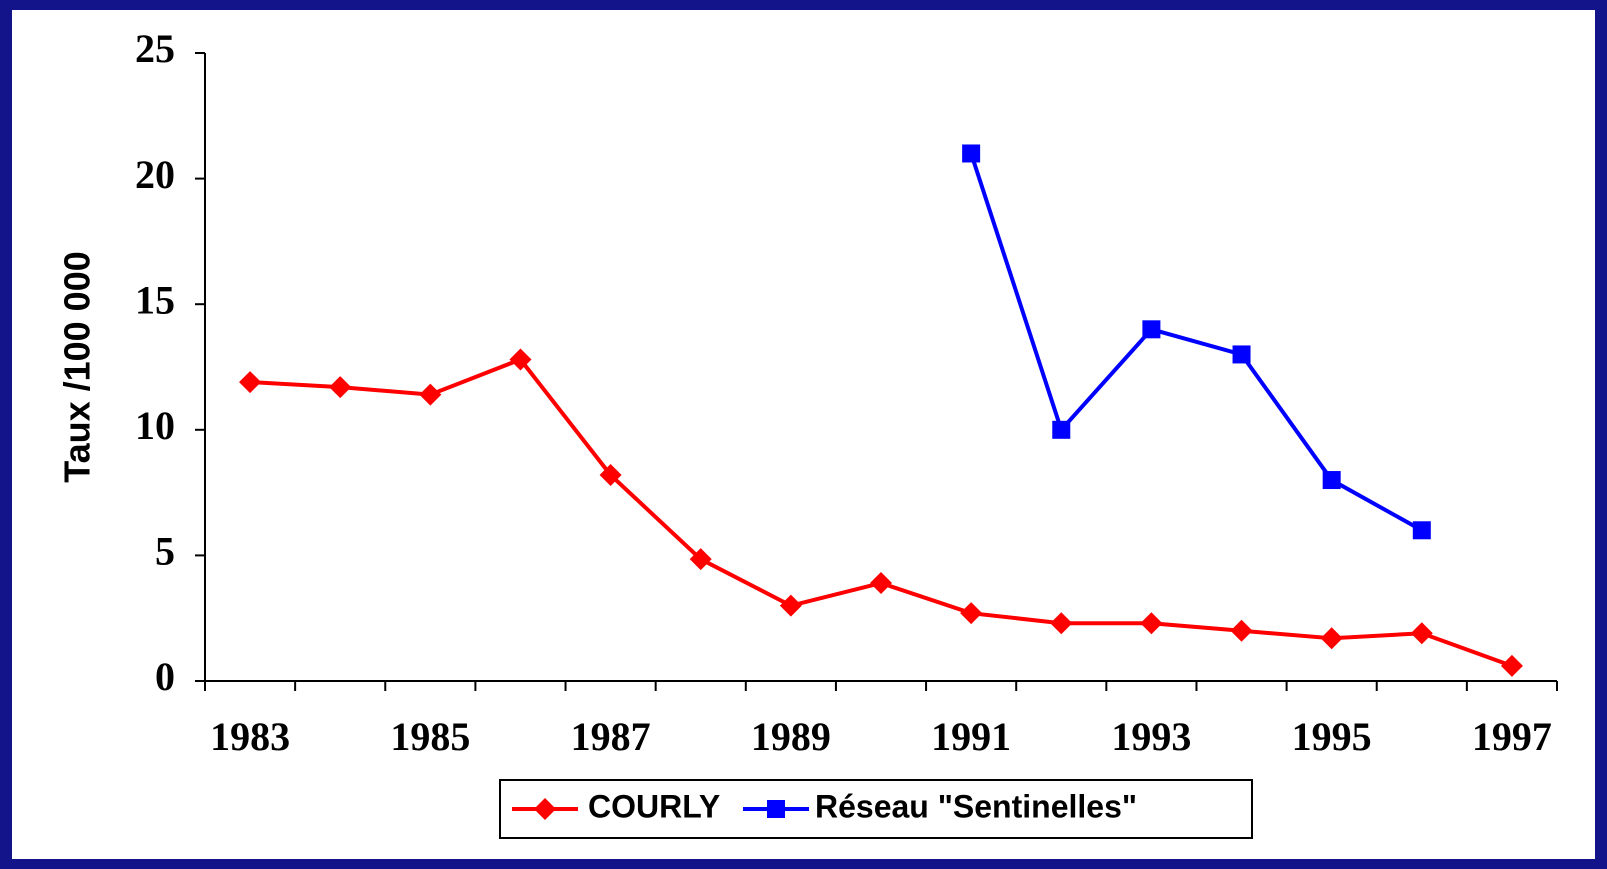  I want to click on y-tick-label: 0, so click(165, 676).